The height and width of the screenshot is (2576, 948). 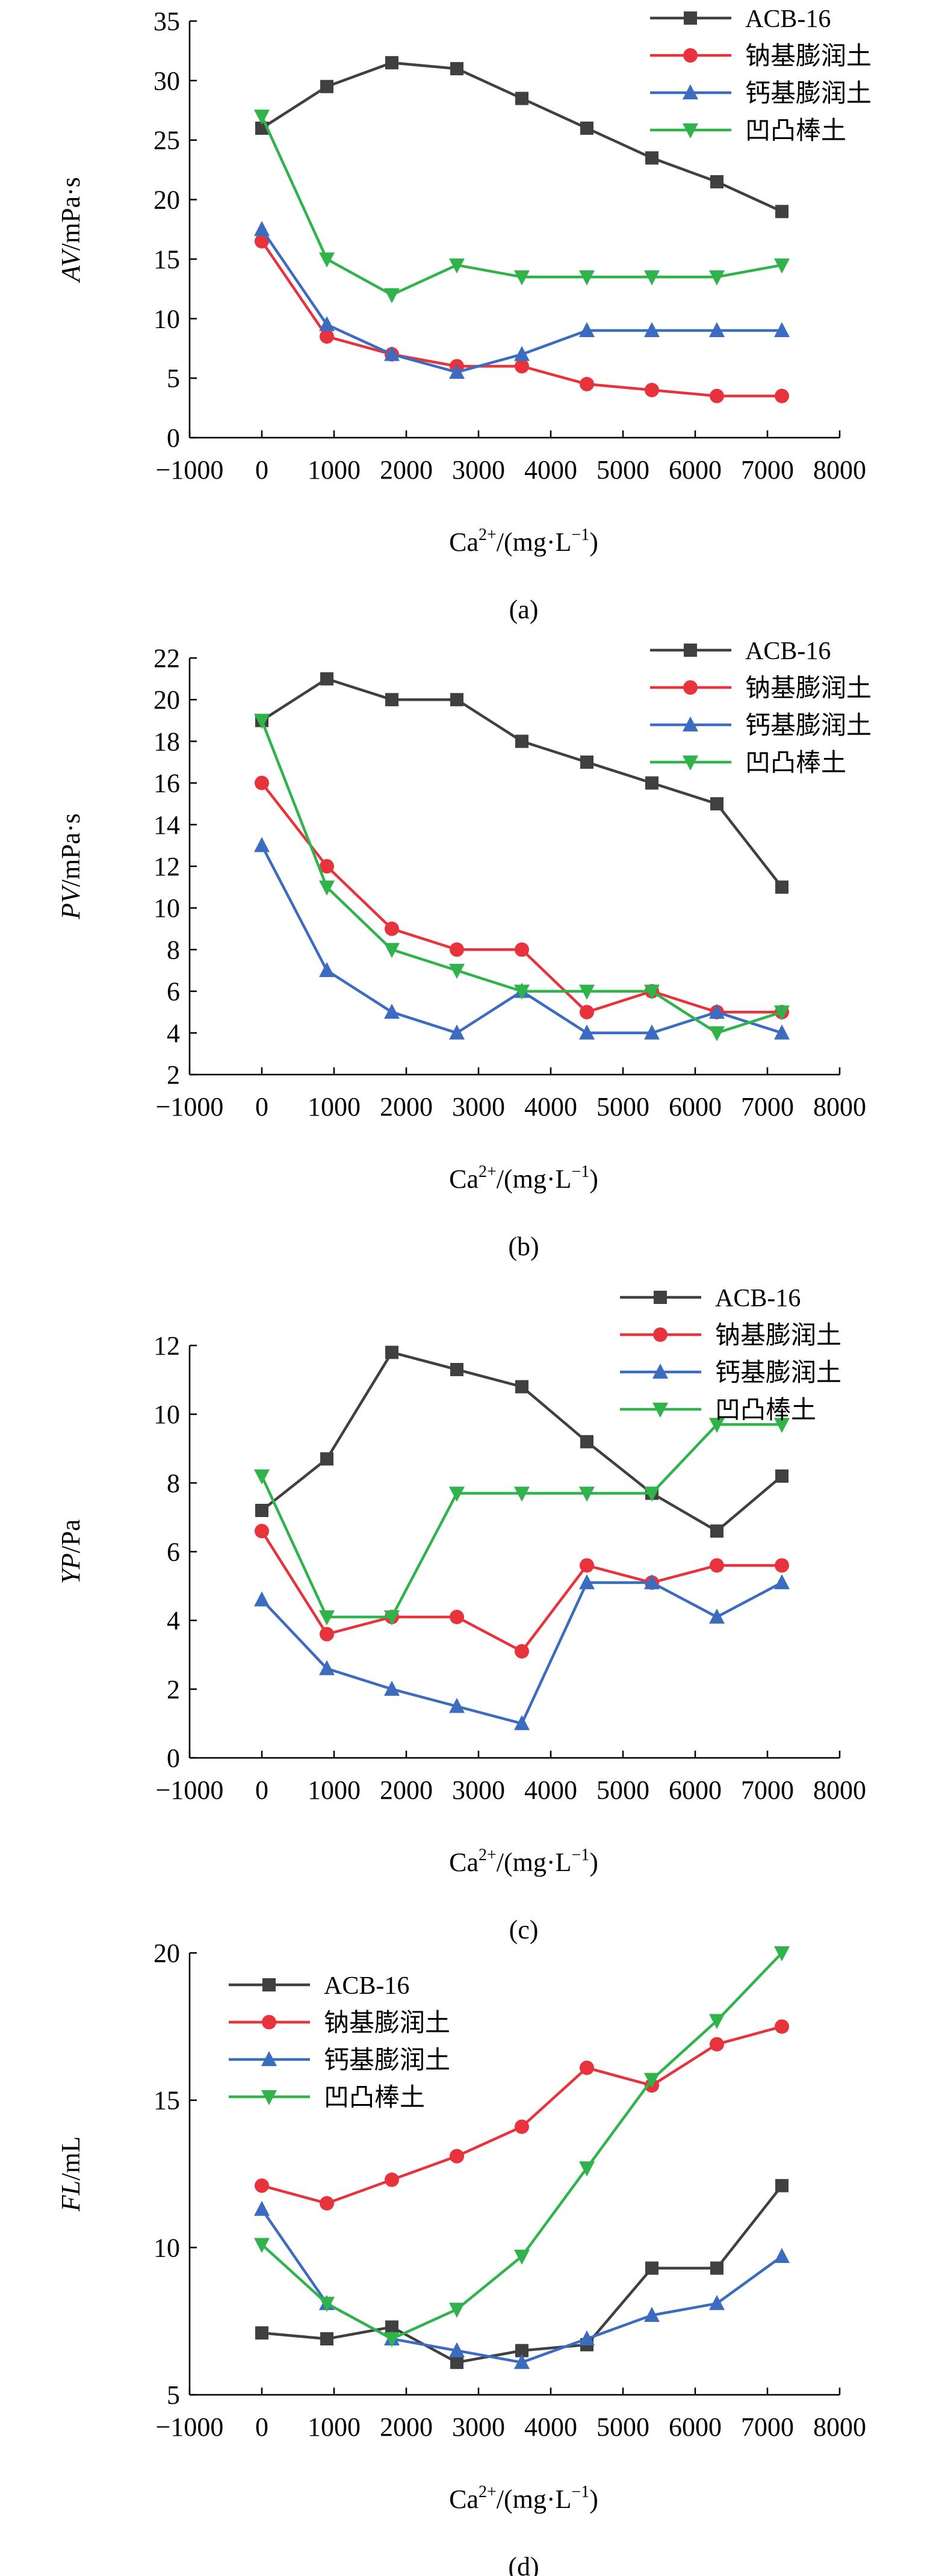 What do you see at coordinates (173, 992) in the screenshot?
I see `y-tick-label: 6` at bounding box center [173, 992].